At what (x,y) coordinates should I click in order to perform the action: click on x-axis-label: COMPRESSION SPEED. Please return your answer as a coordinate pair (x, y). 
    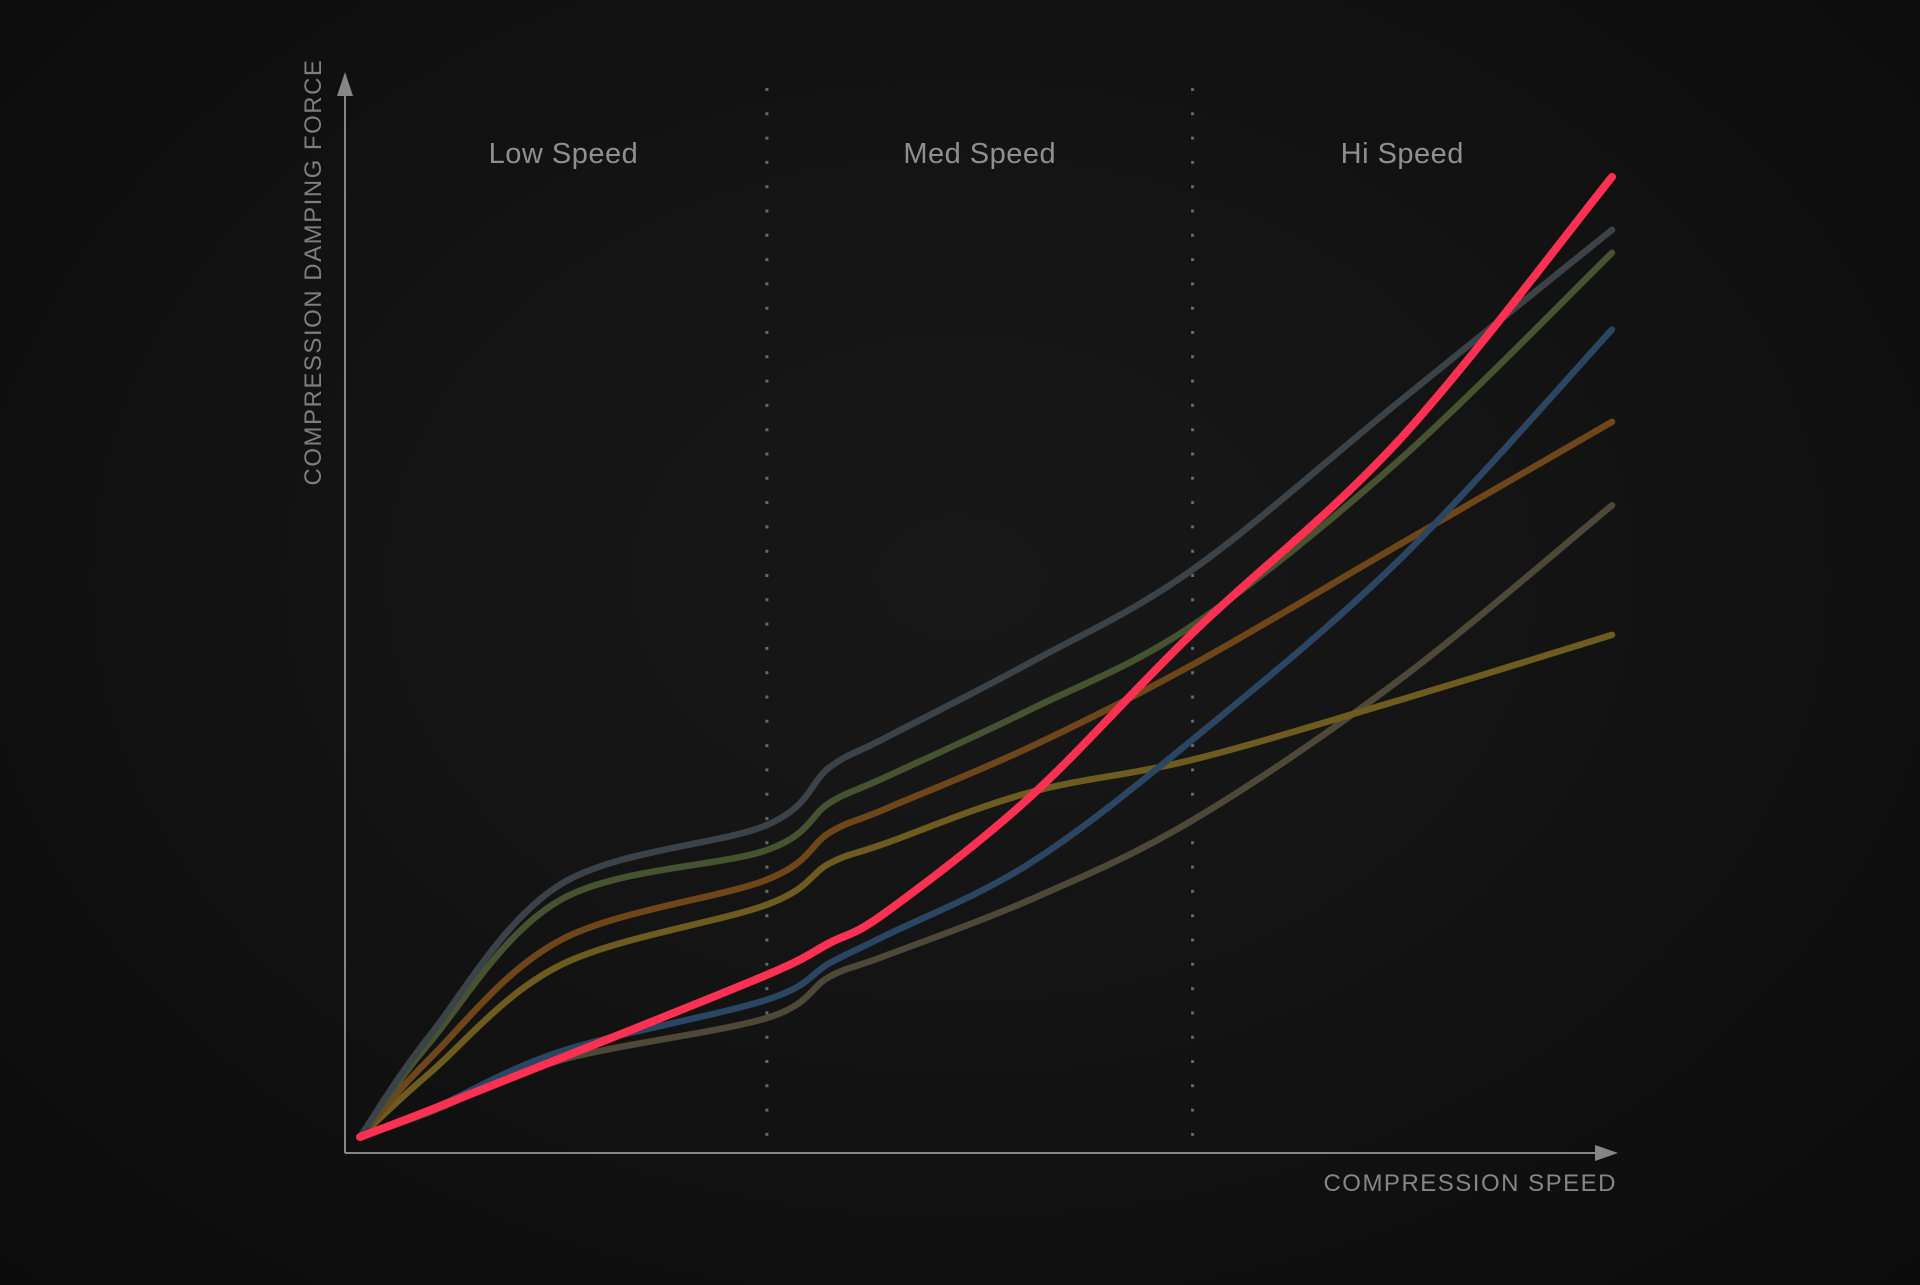
    Looking at the image, I should click on (1470, 1183).